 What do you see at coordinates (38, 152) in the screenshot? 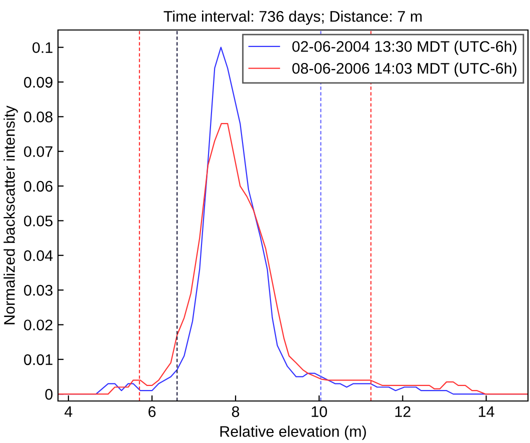
I see `y-tick-label: 0.07` at bounding box center [38, 152].